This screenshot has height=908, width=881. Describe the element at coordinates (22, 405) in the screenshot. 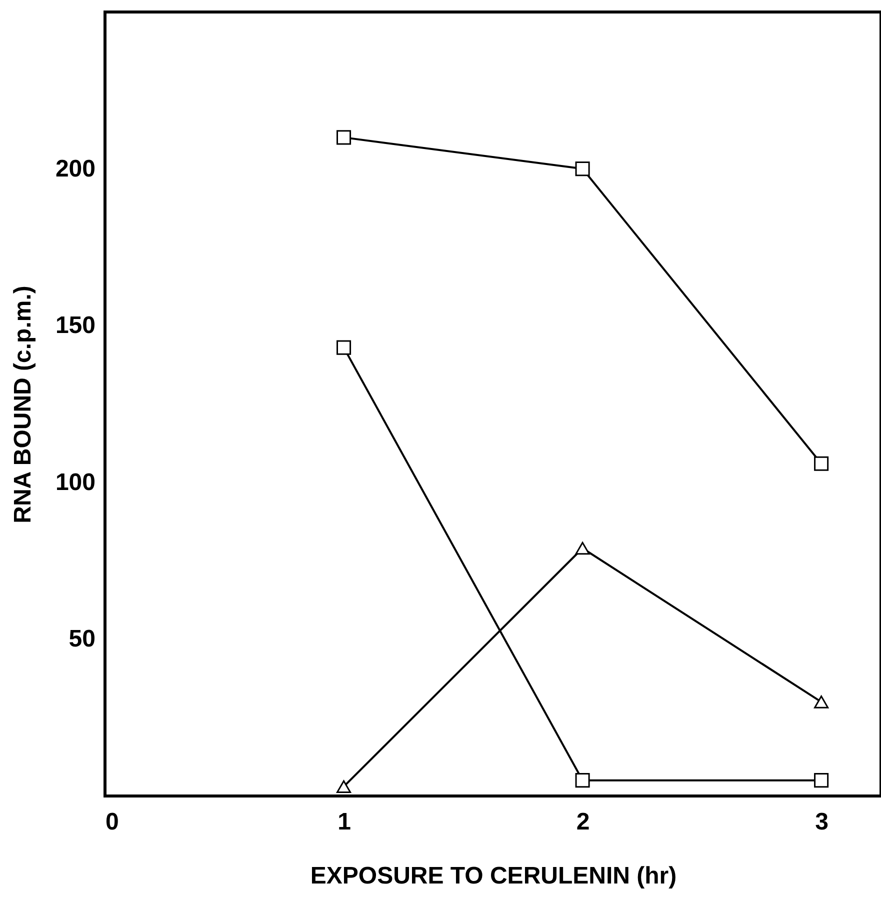

I see `y-axis-title: RNA BOUND (c.p.m.)` at that location.